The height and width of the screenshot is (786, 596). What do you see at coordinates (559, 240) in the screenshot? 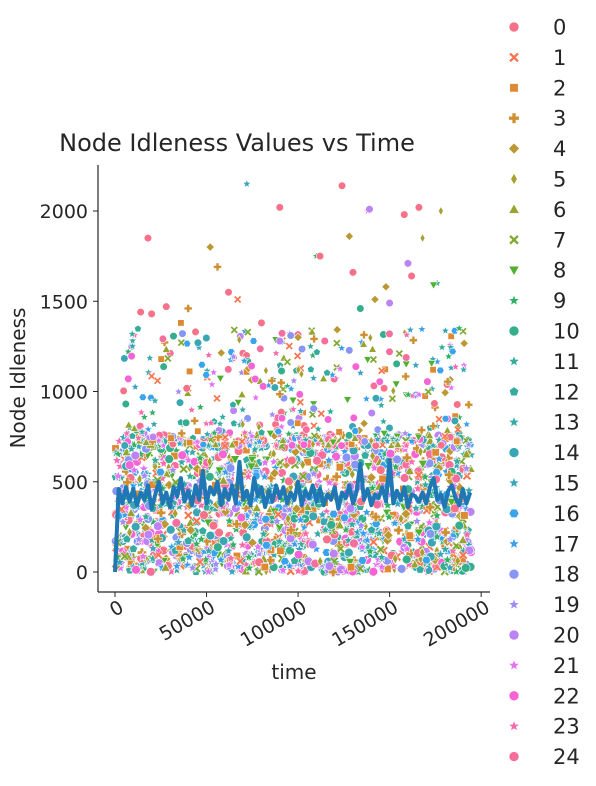
I see `legend-label: 7` at bounding box center [559, 240].